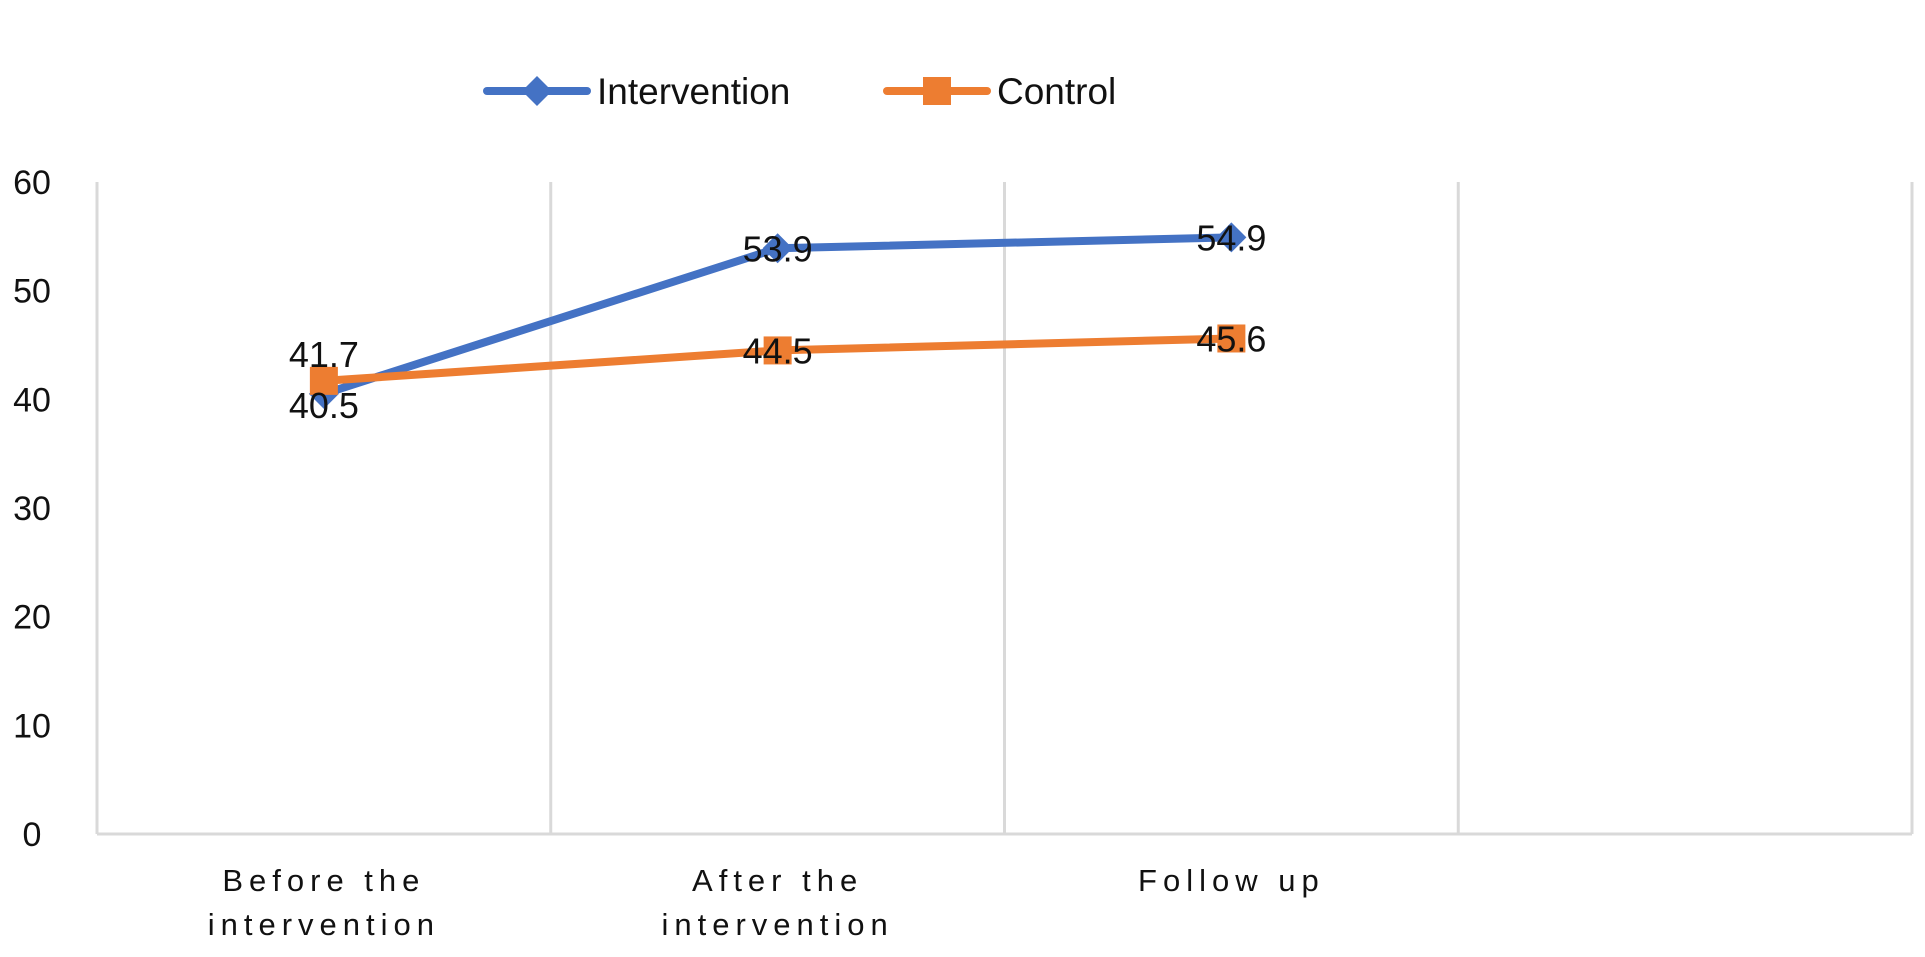 The image size is (1925, 957). Describe the element at coordinates (777, 315) in the screenshot. I see `series-lines` at that location.